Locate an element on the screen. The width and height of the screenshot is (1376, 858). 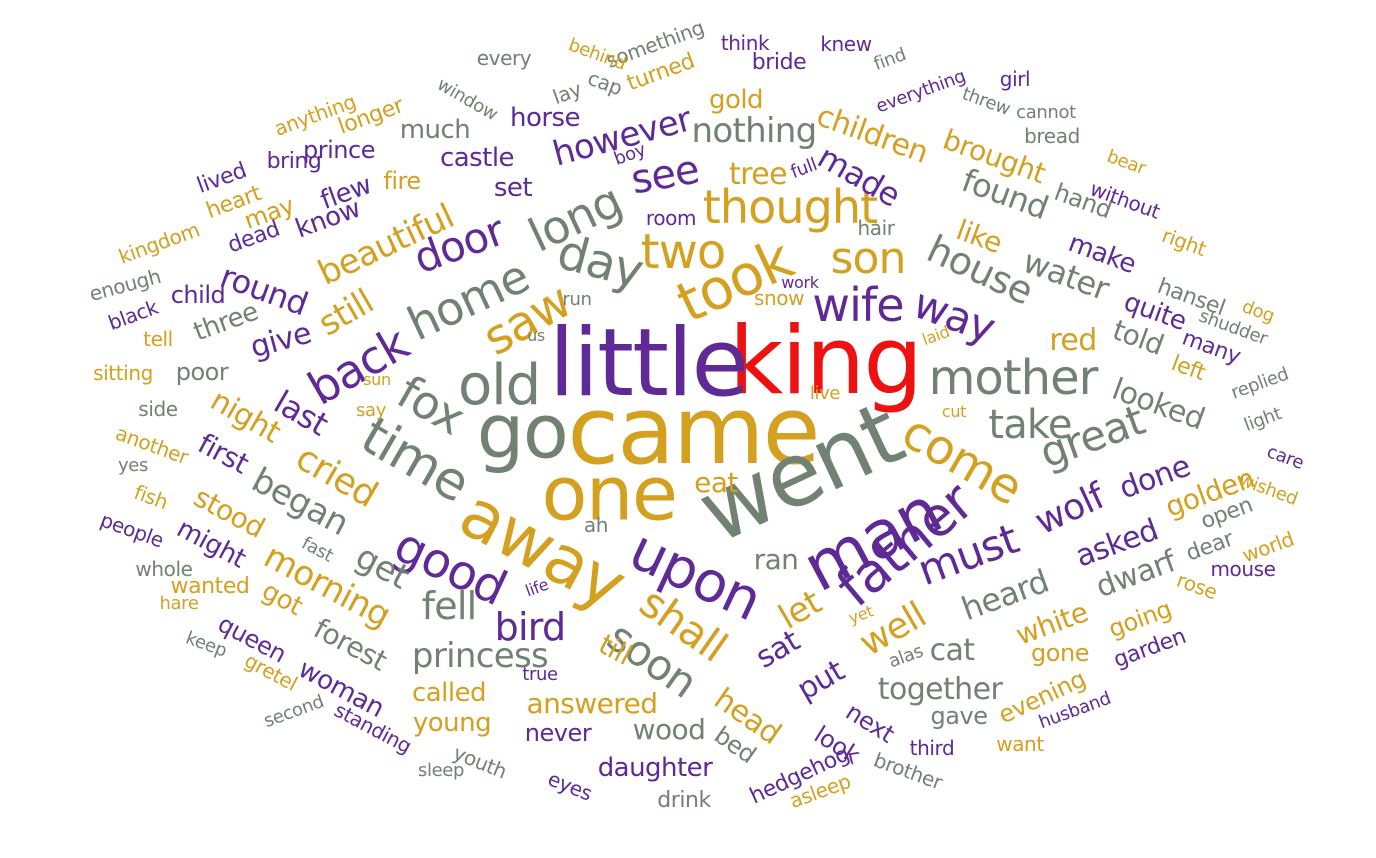
cloud-word-answered: answered is located at coordinates (592, 703).